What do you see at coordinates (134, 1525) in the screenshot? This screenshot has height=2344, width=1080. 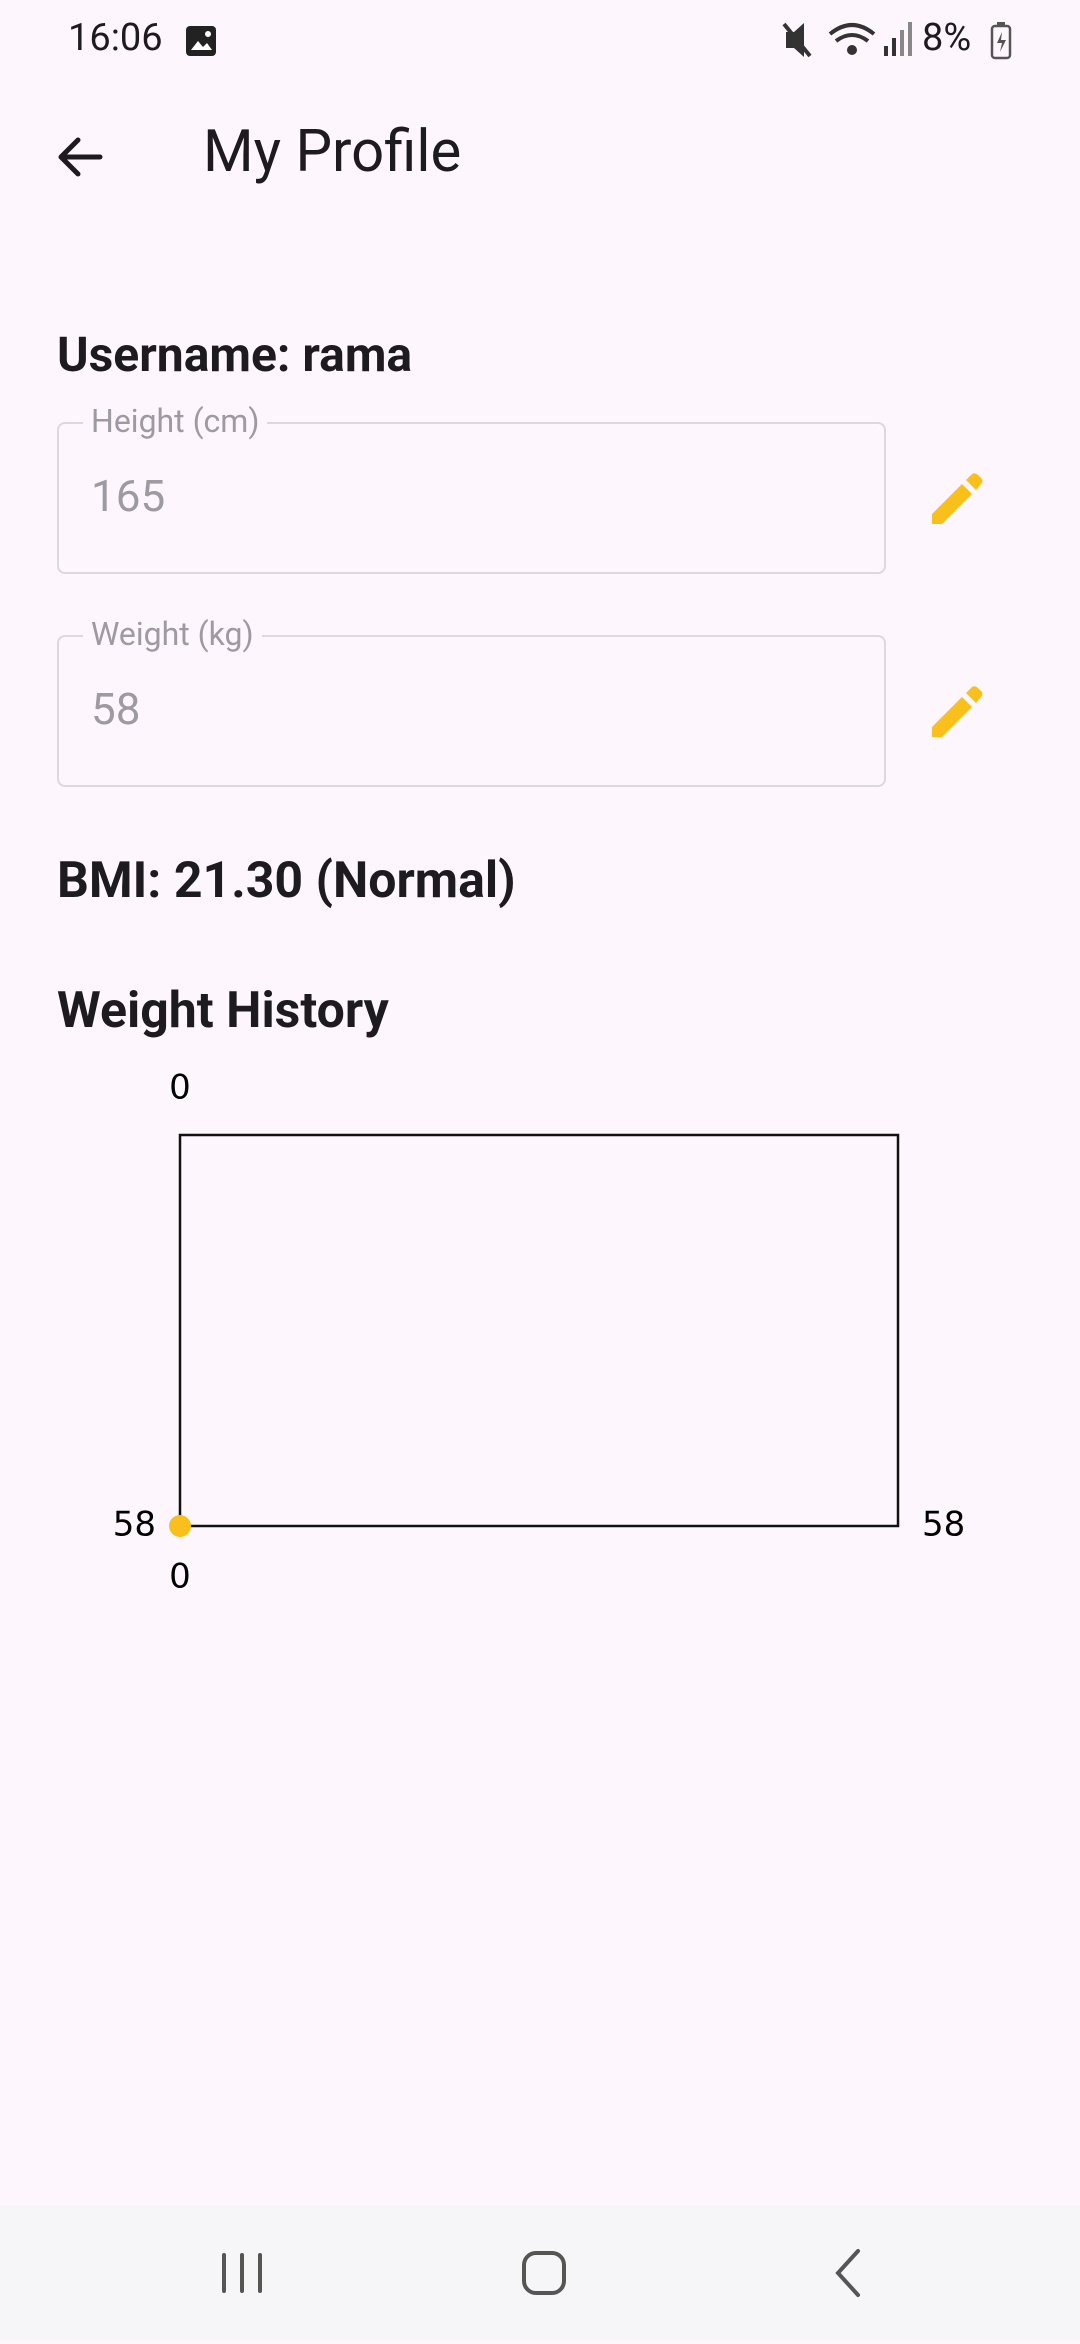 I see `y-tick-label-left: 58` at bounding box center [134, 1525].